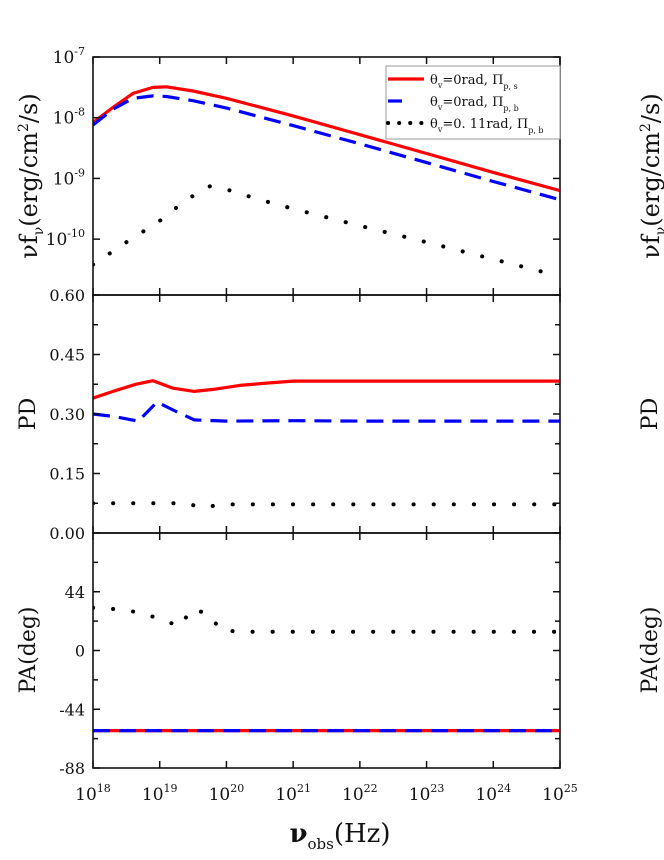 This screenshot has height=860, width=664. Describe the element at coordinates (326, 669) in the screenshot. I see `panel-PA` at that location.